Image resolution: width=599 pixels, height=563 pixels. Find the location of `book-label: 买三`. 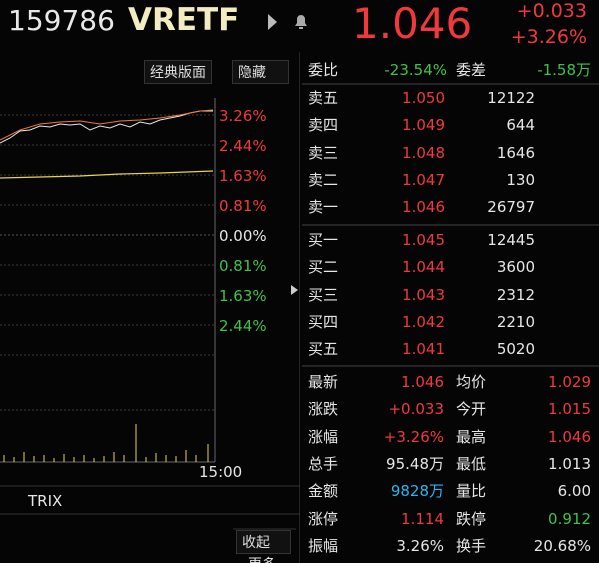

book-label: 买三 is located at coordinates (323, 294).